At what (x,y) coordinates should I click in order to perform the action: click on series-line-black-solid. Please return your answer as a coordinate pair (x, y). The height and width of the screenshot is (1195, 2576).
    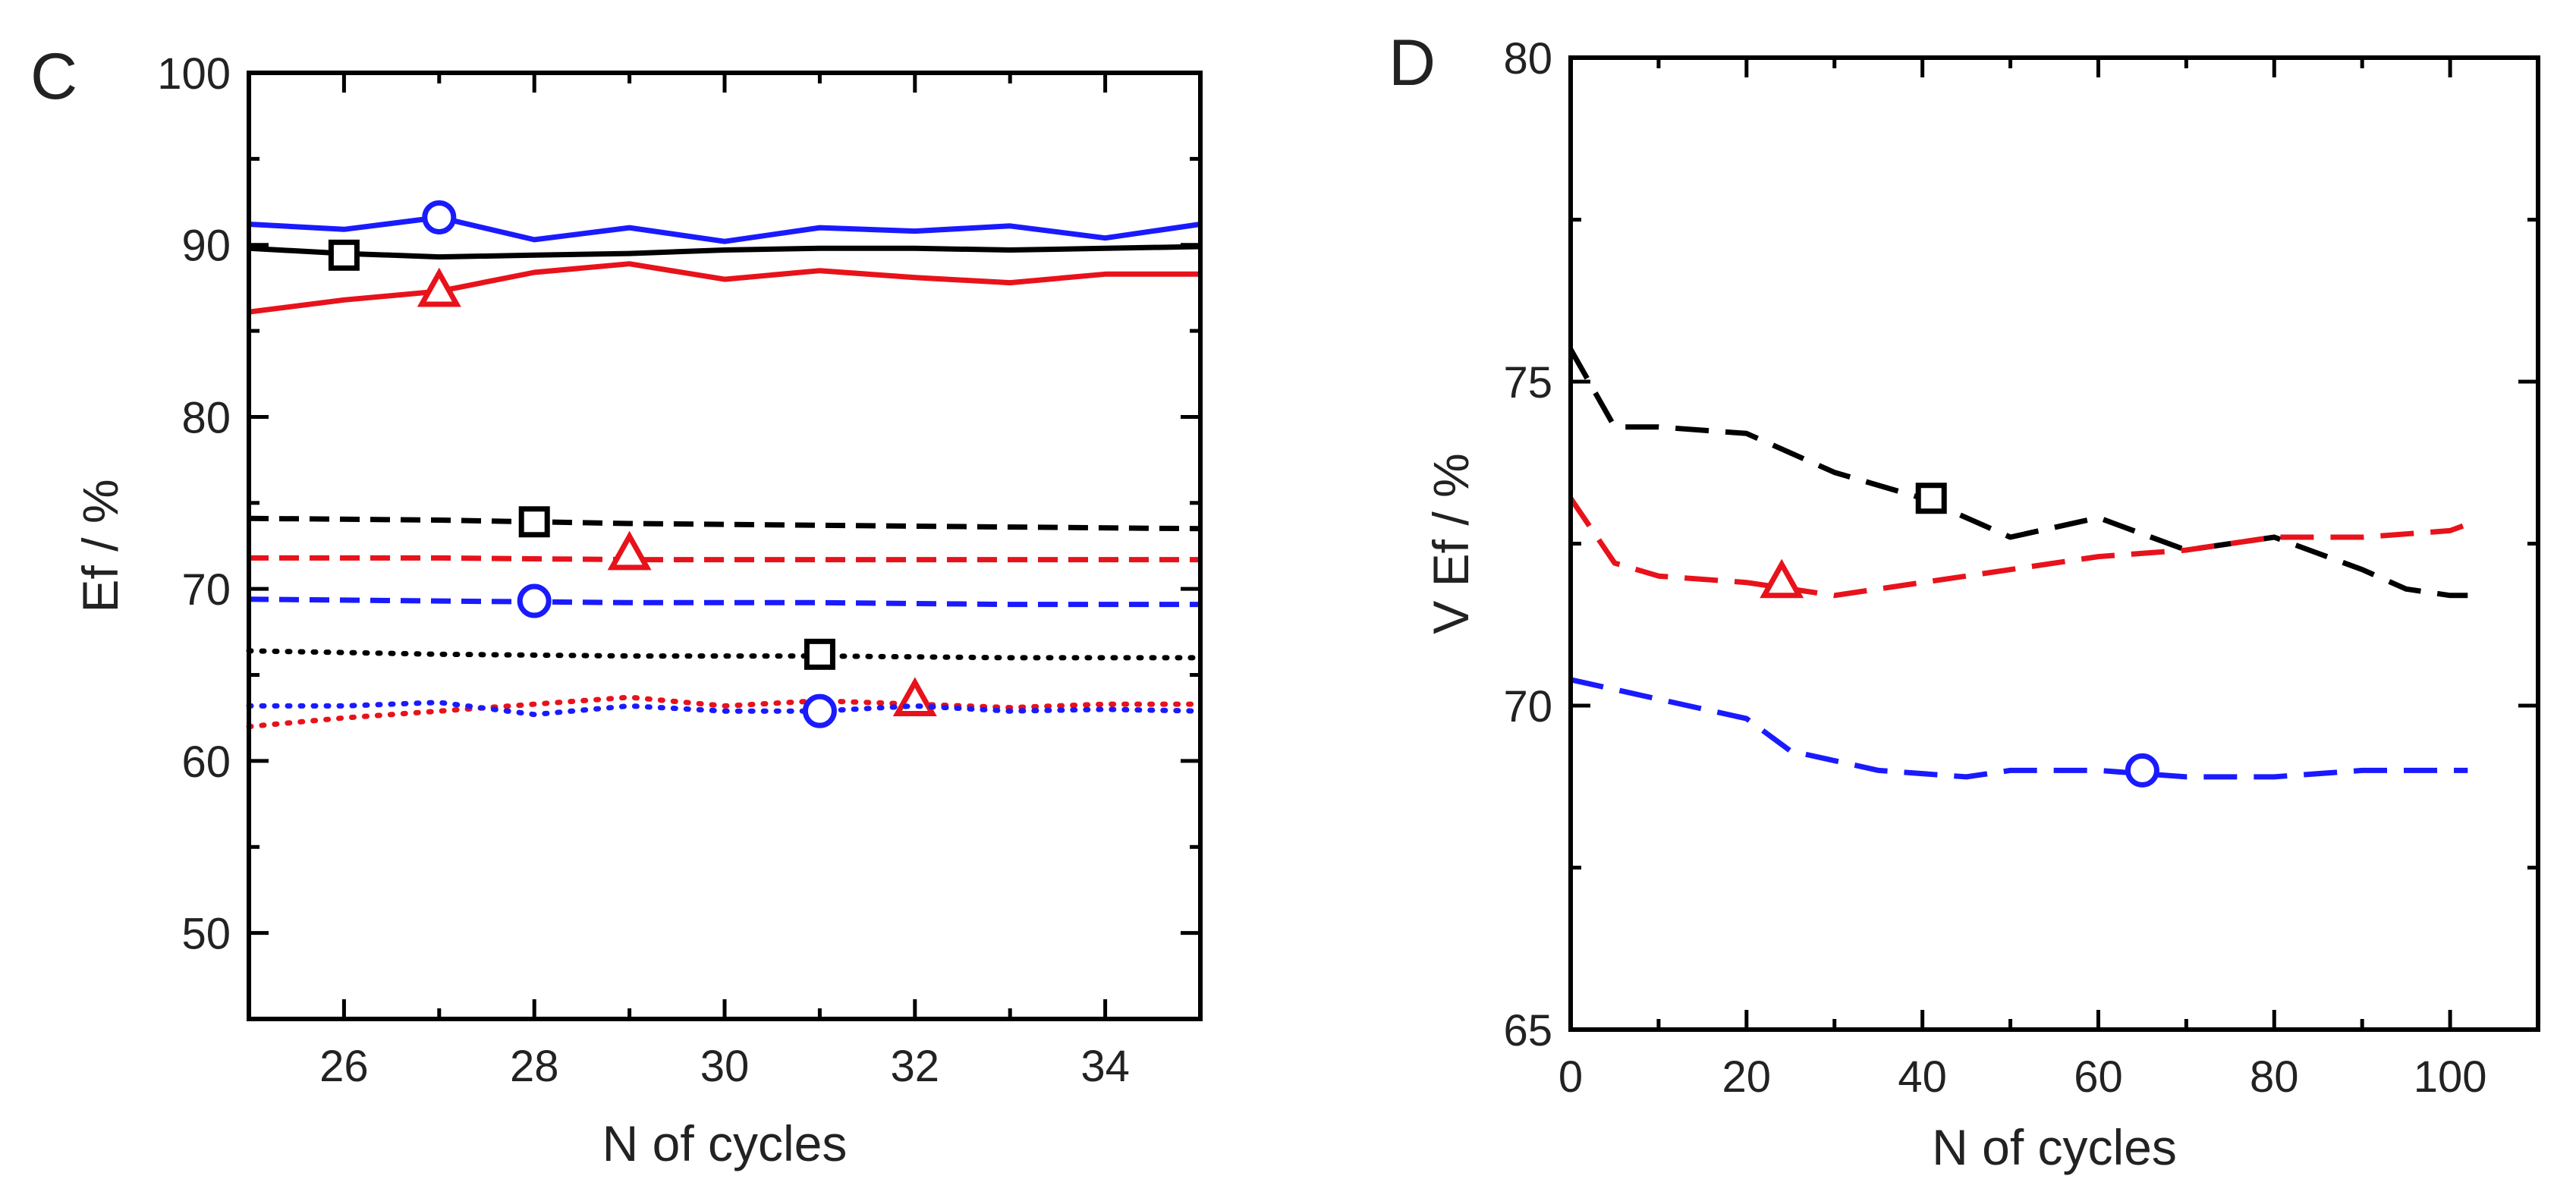
    Looking at the image, I should click on (724, 252).